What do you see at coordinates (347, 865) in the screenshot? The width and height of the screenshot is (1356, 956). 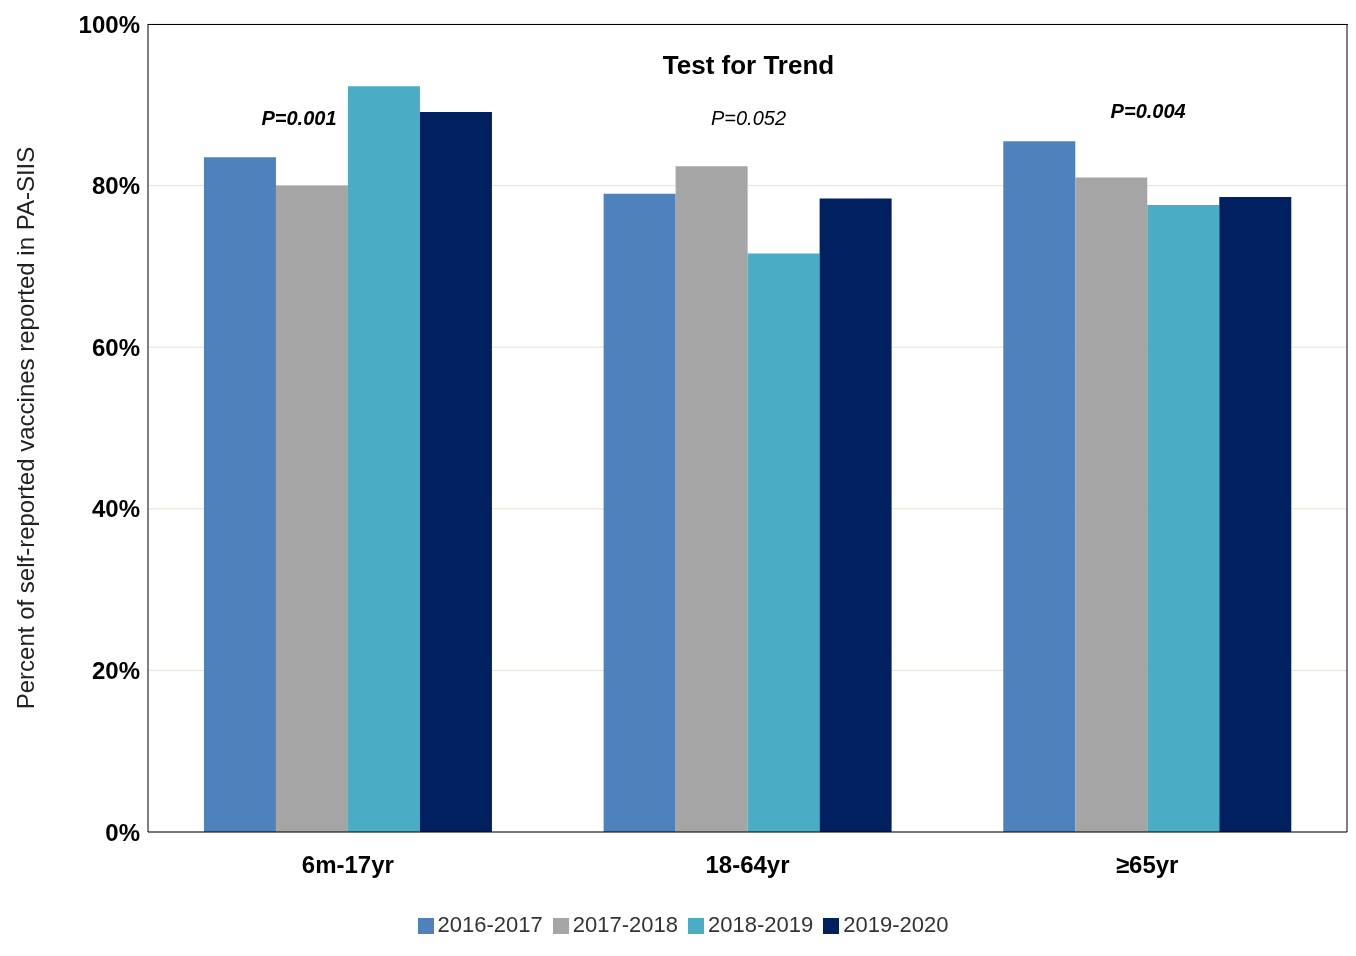 I see `x-tick-label: 6m-17yr` at bounding box center [347, 865].